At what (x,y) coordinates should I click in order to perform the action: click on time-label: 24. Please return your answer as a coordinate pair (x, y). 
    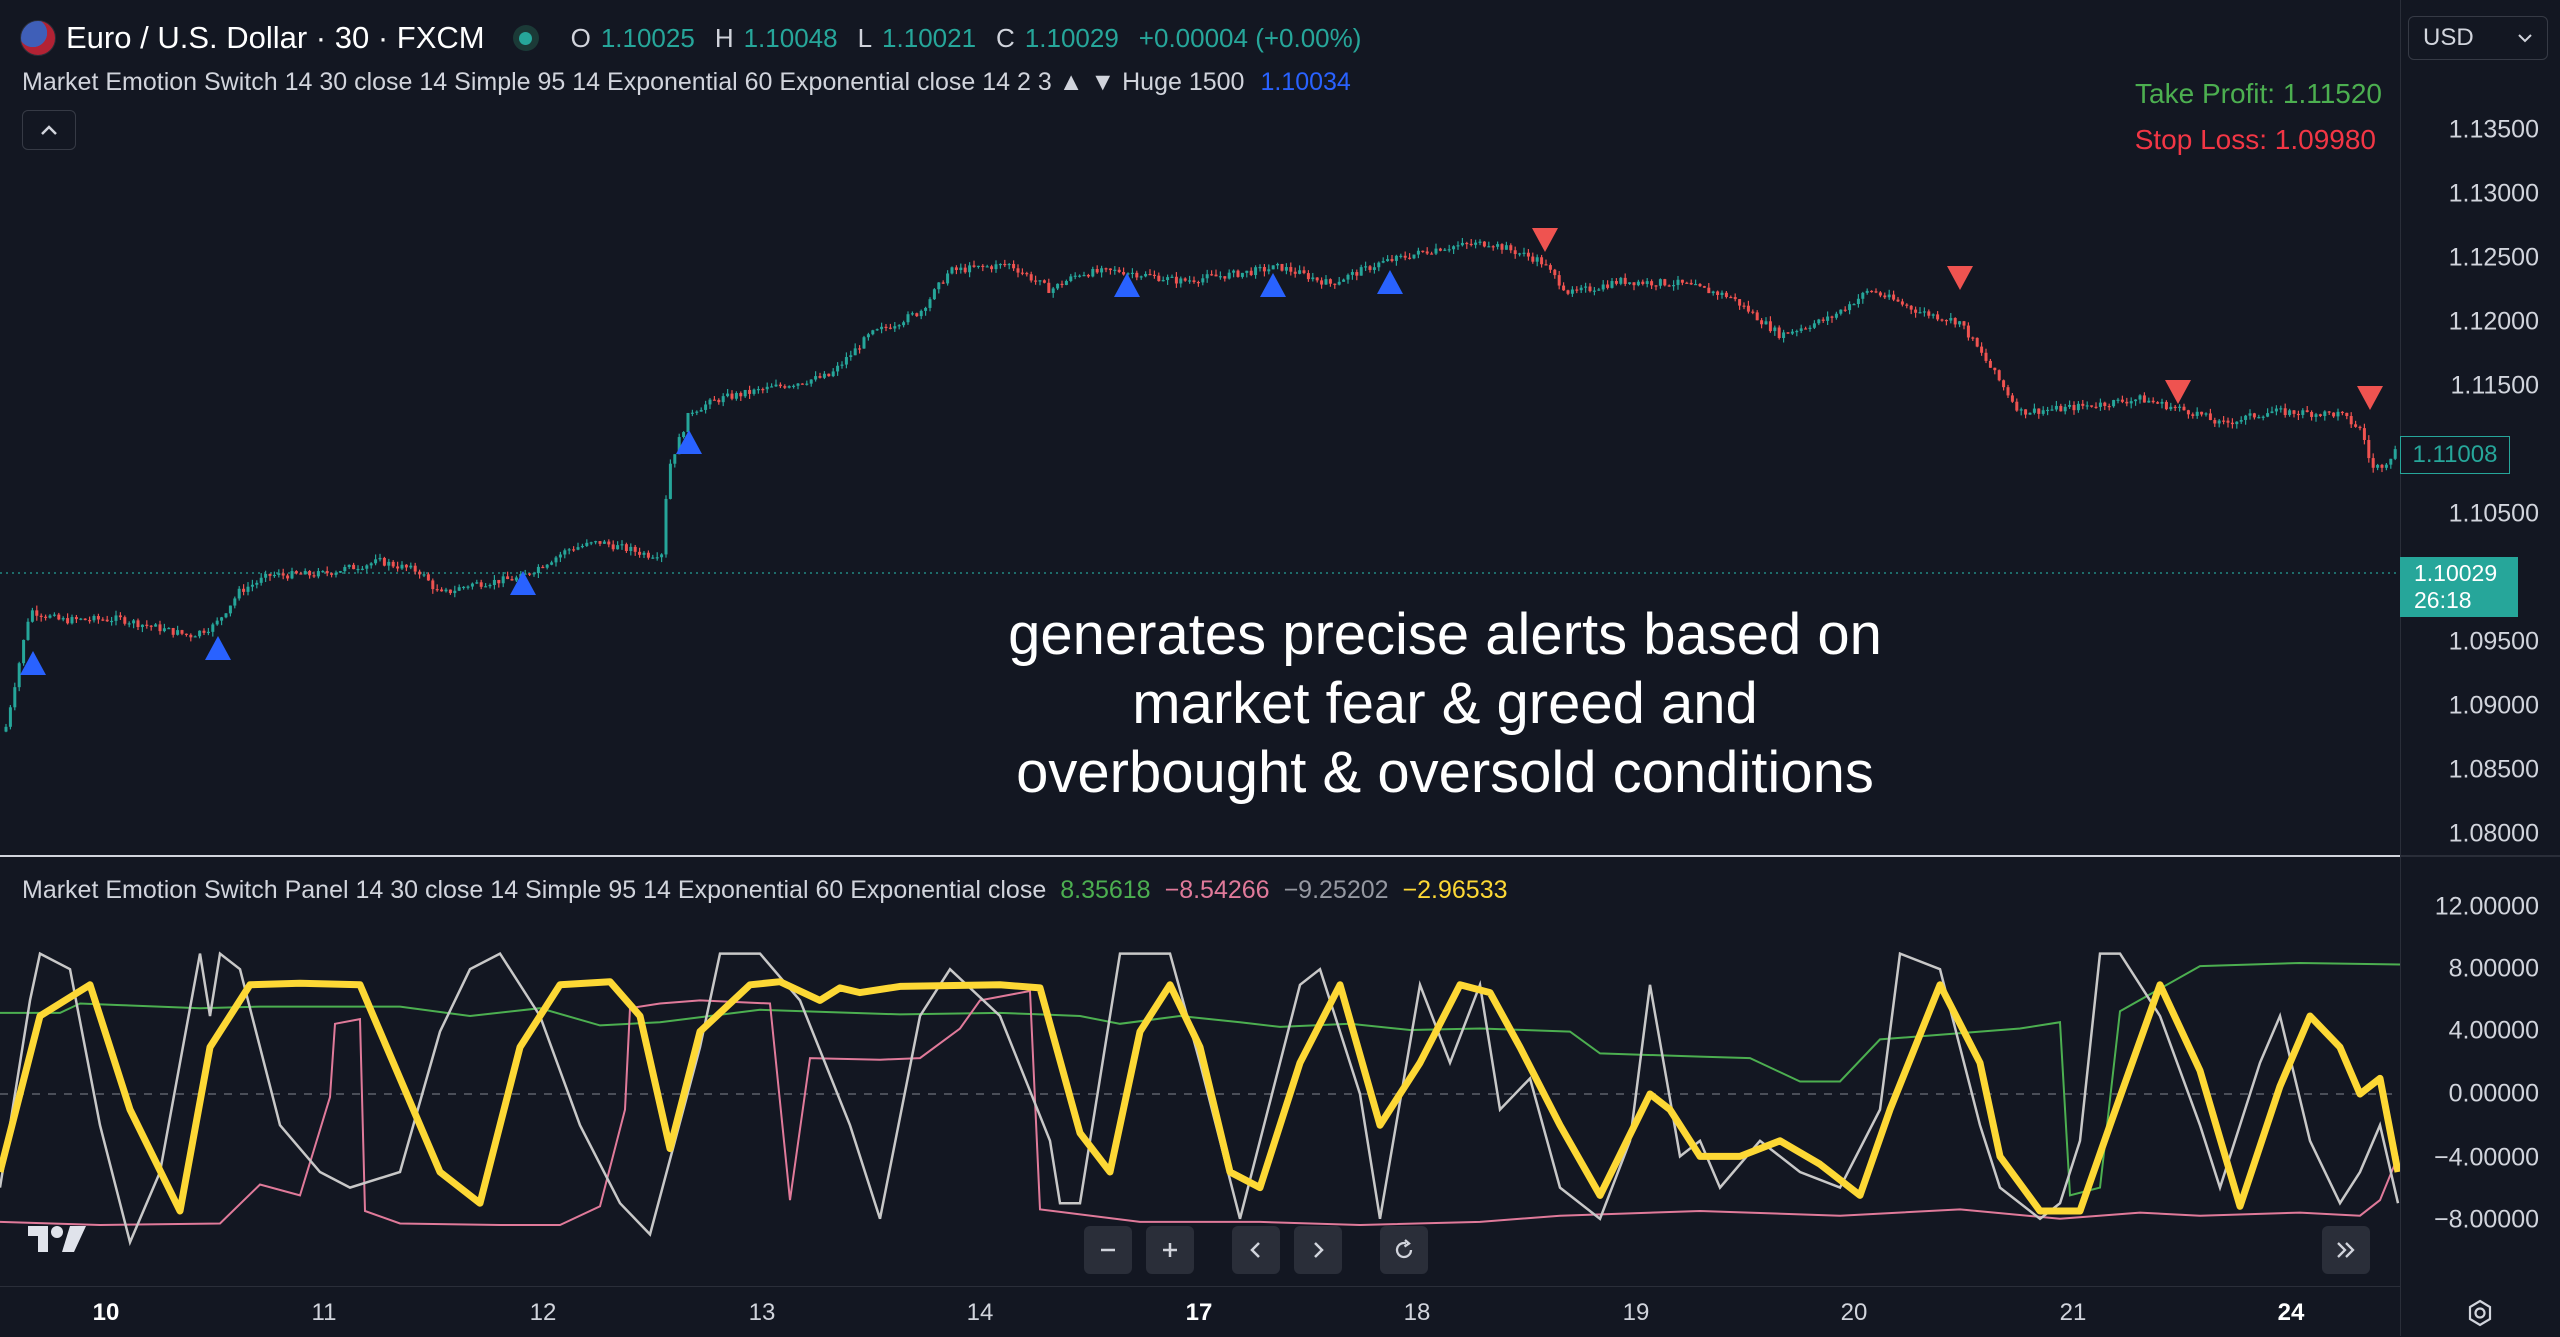
    Looking at the image, I should click on (2291, 1312).